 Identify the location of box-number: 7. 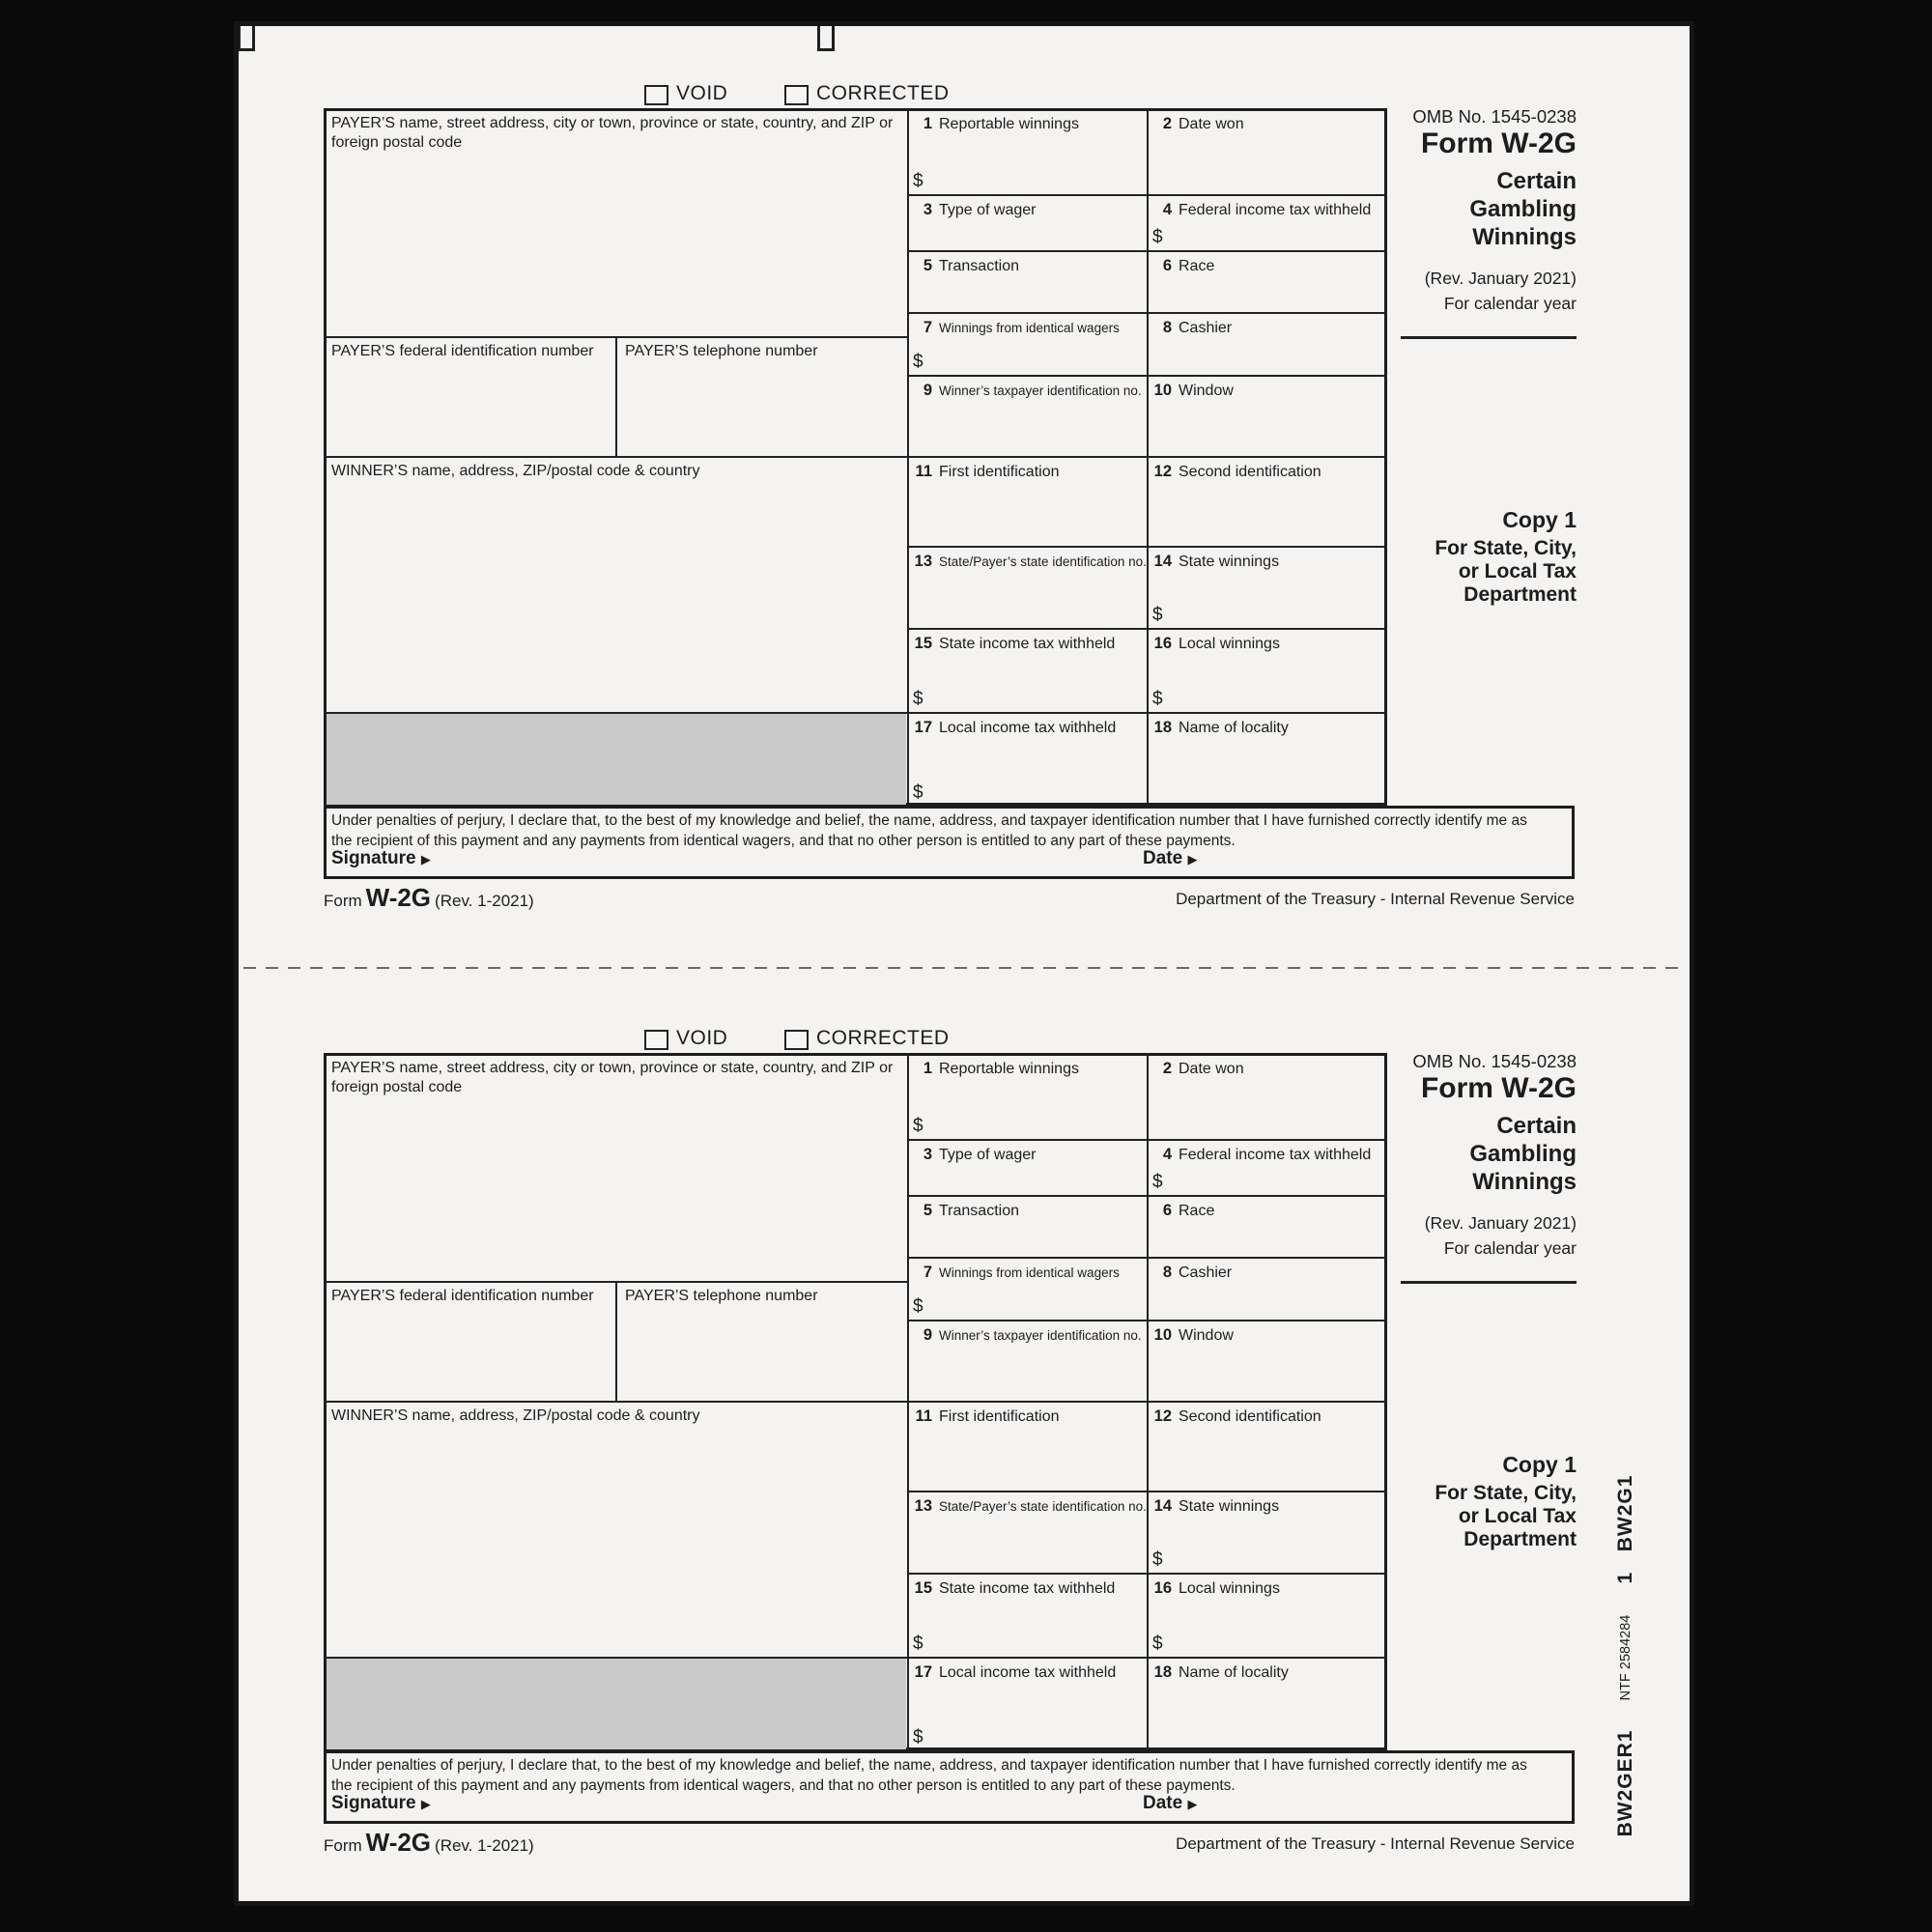
(927, 327).